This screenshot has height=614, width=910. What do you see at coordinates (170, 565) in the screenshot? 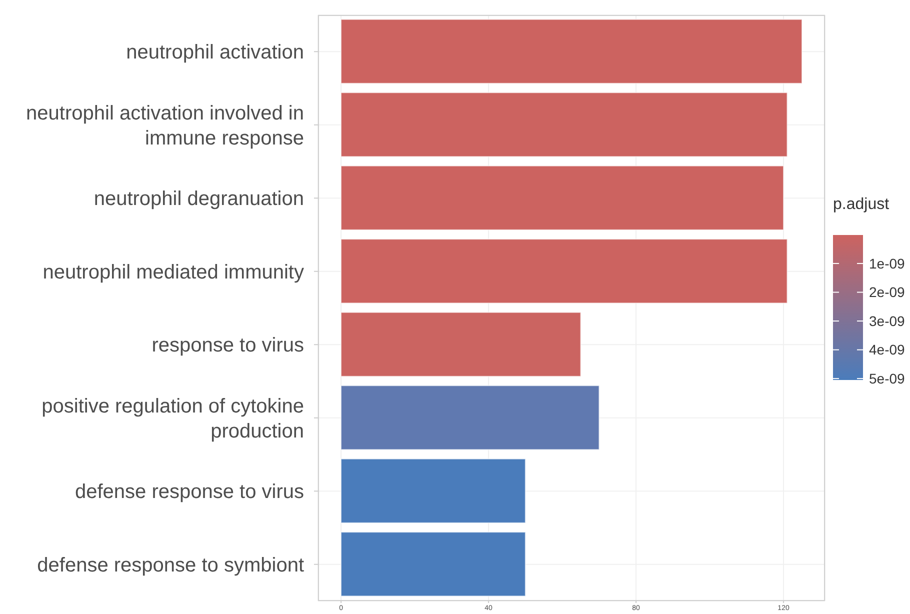
I see `y-tick-label: defense response to symbiont` at bounding box center [170, 565].